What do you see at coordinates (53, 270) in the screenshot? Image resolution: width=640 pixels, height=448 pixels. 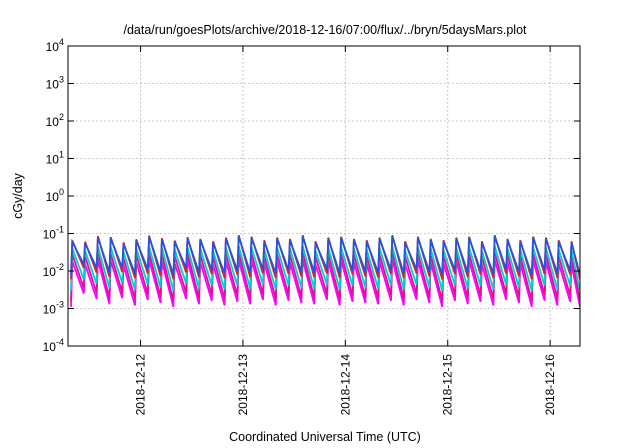 I see `y-tick-label: 10⁻²` at bounding box center [53, 270].